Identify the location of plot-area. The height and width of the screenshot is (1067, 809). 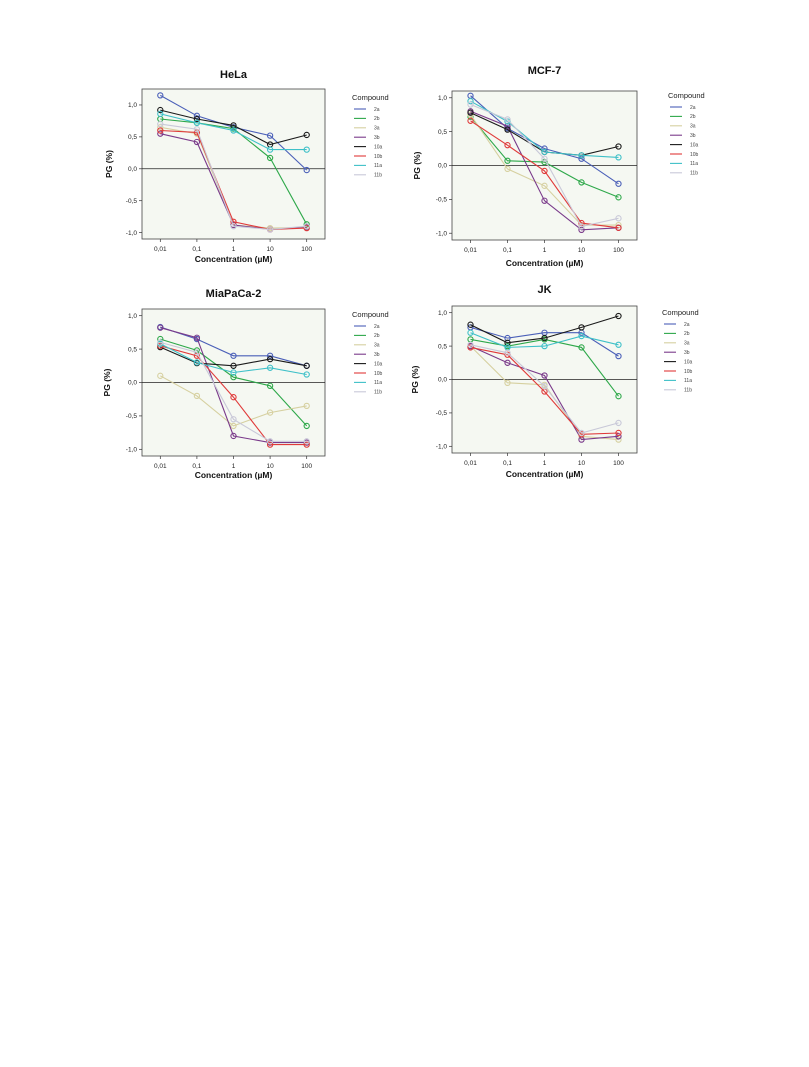
(233, 164).